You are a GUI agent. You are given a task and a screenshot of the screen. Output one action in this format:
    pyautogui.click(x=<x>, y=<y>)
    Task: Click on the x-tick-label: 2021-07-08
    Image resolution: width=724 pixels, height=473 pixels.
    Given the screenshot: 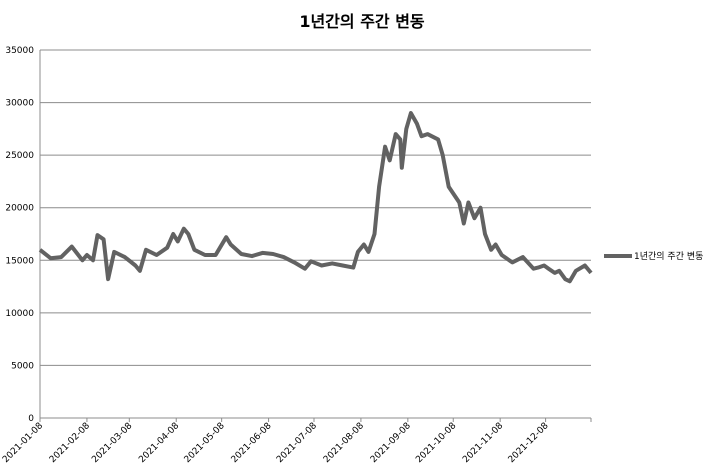 What is the action you would take?
    pyautogui.click(x=297, y=443)
    